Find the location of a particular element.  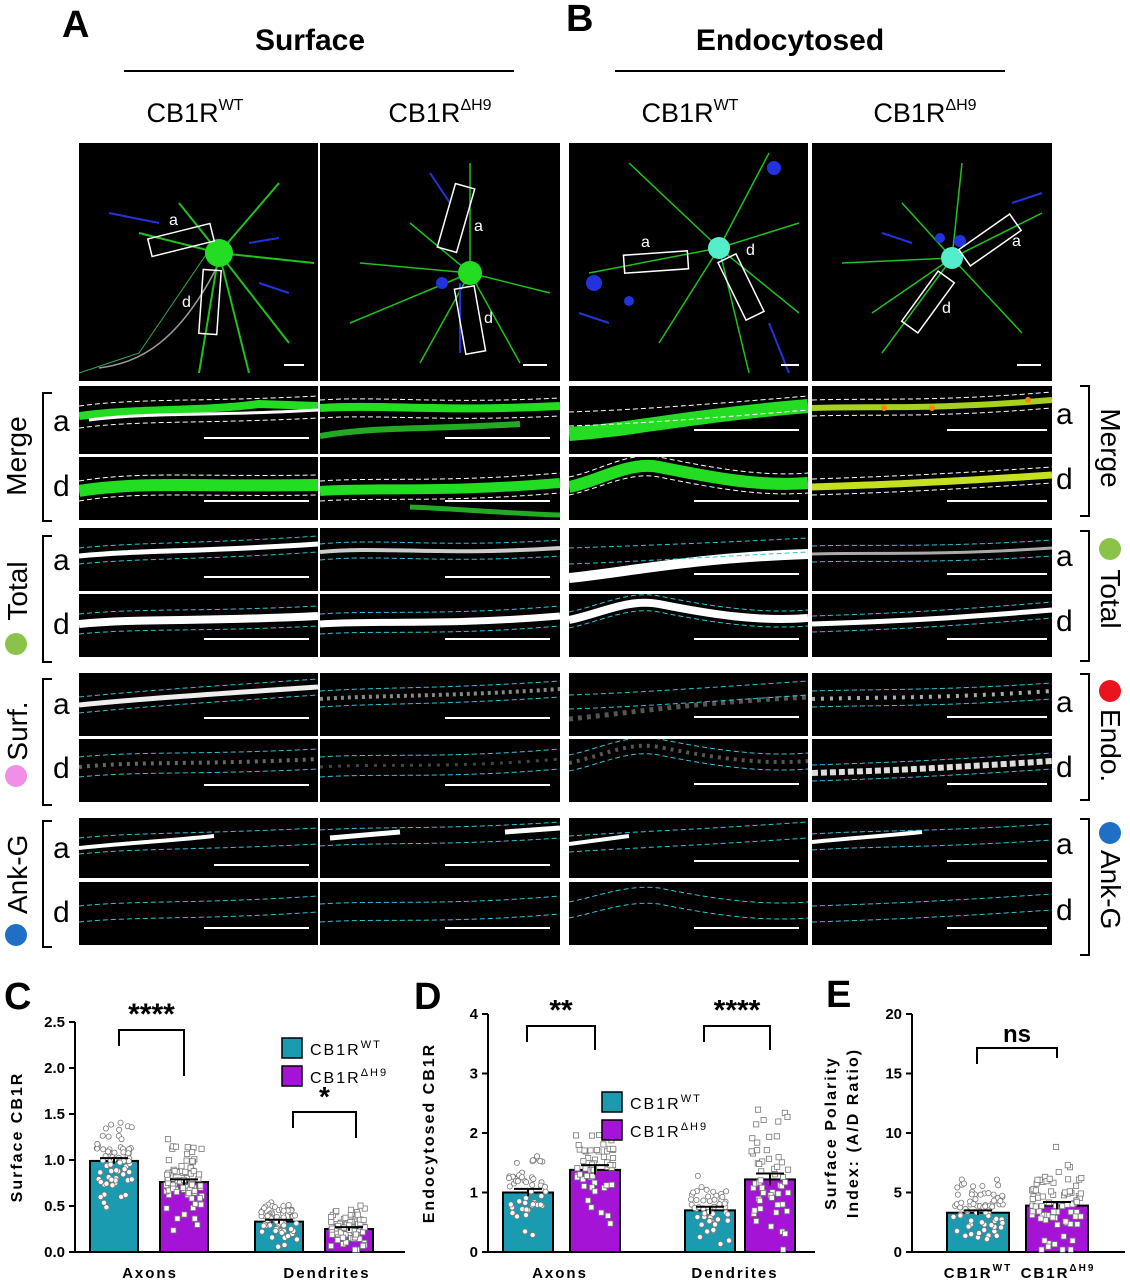

svg-text: d is located at coordinates (750, 250).